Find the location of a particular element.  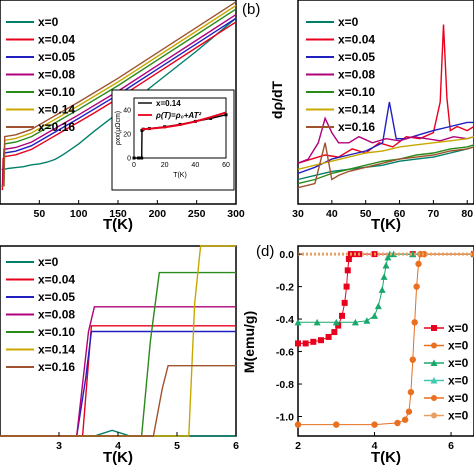

legend-b-label: x=0.08 is located at coordinates (356, 75).